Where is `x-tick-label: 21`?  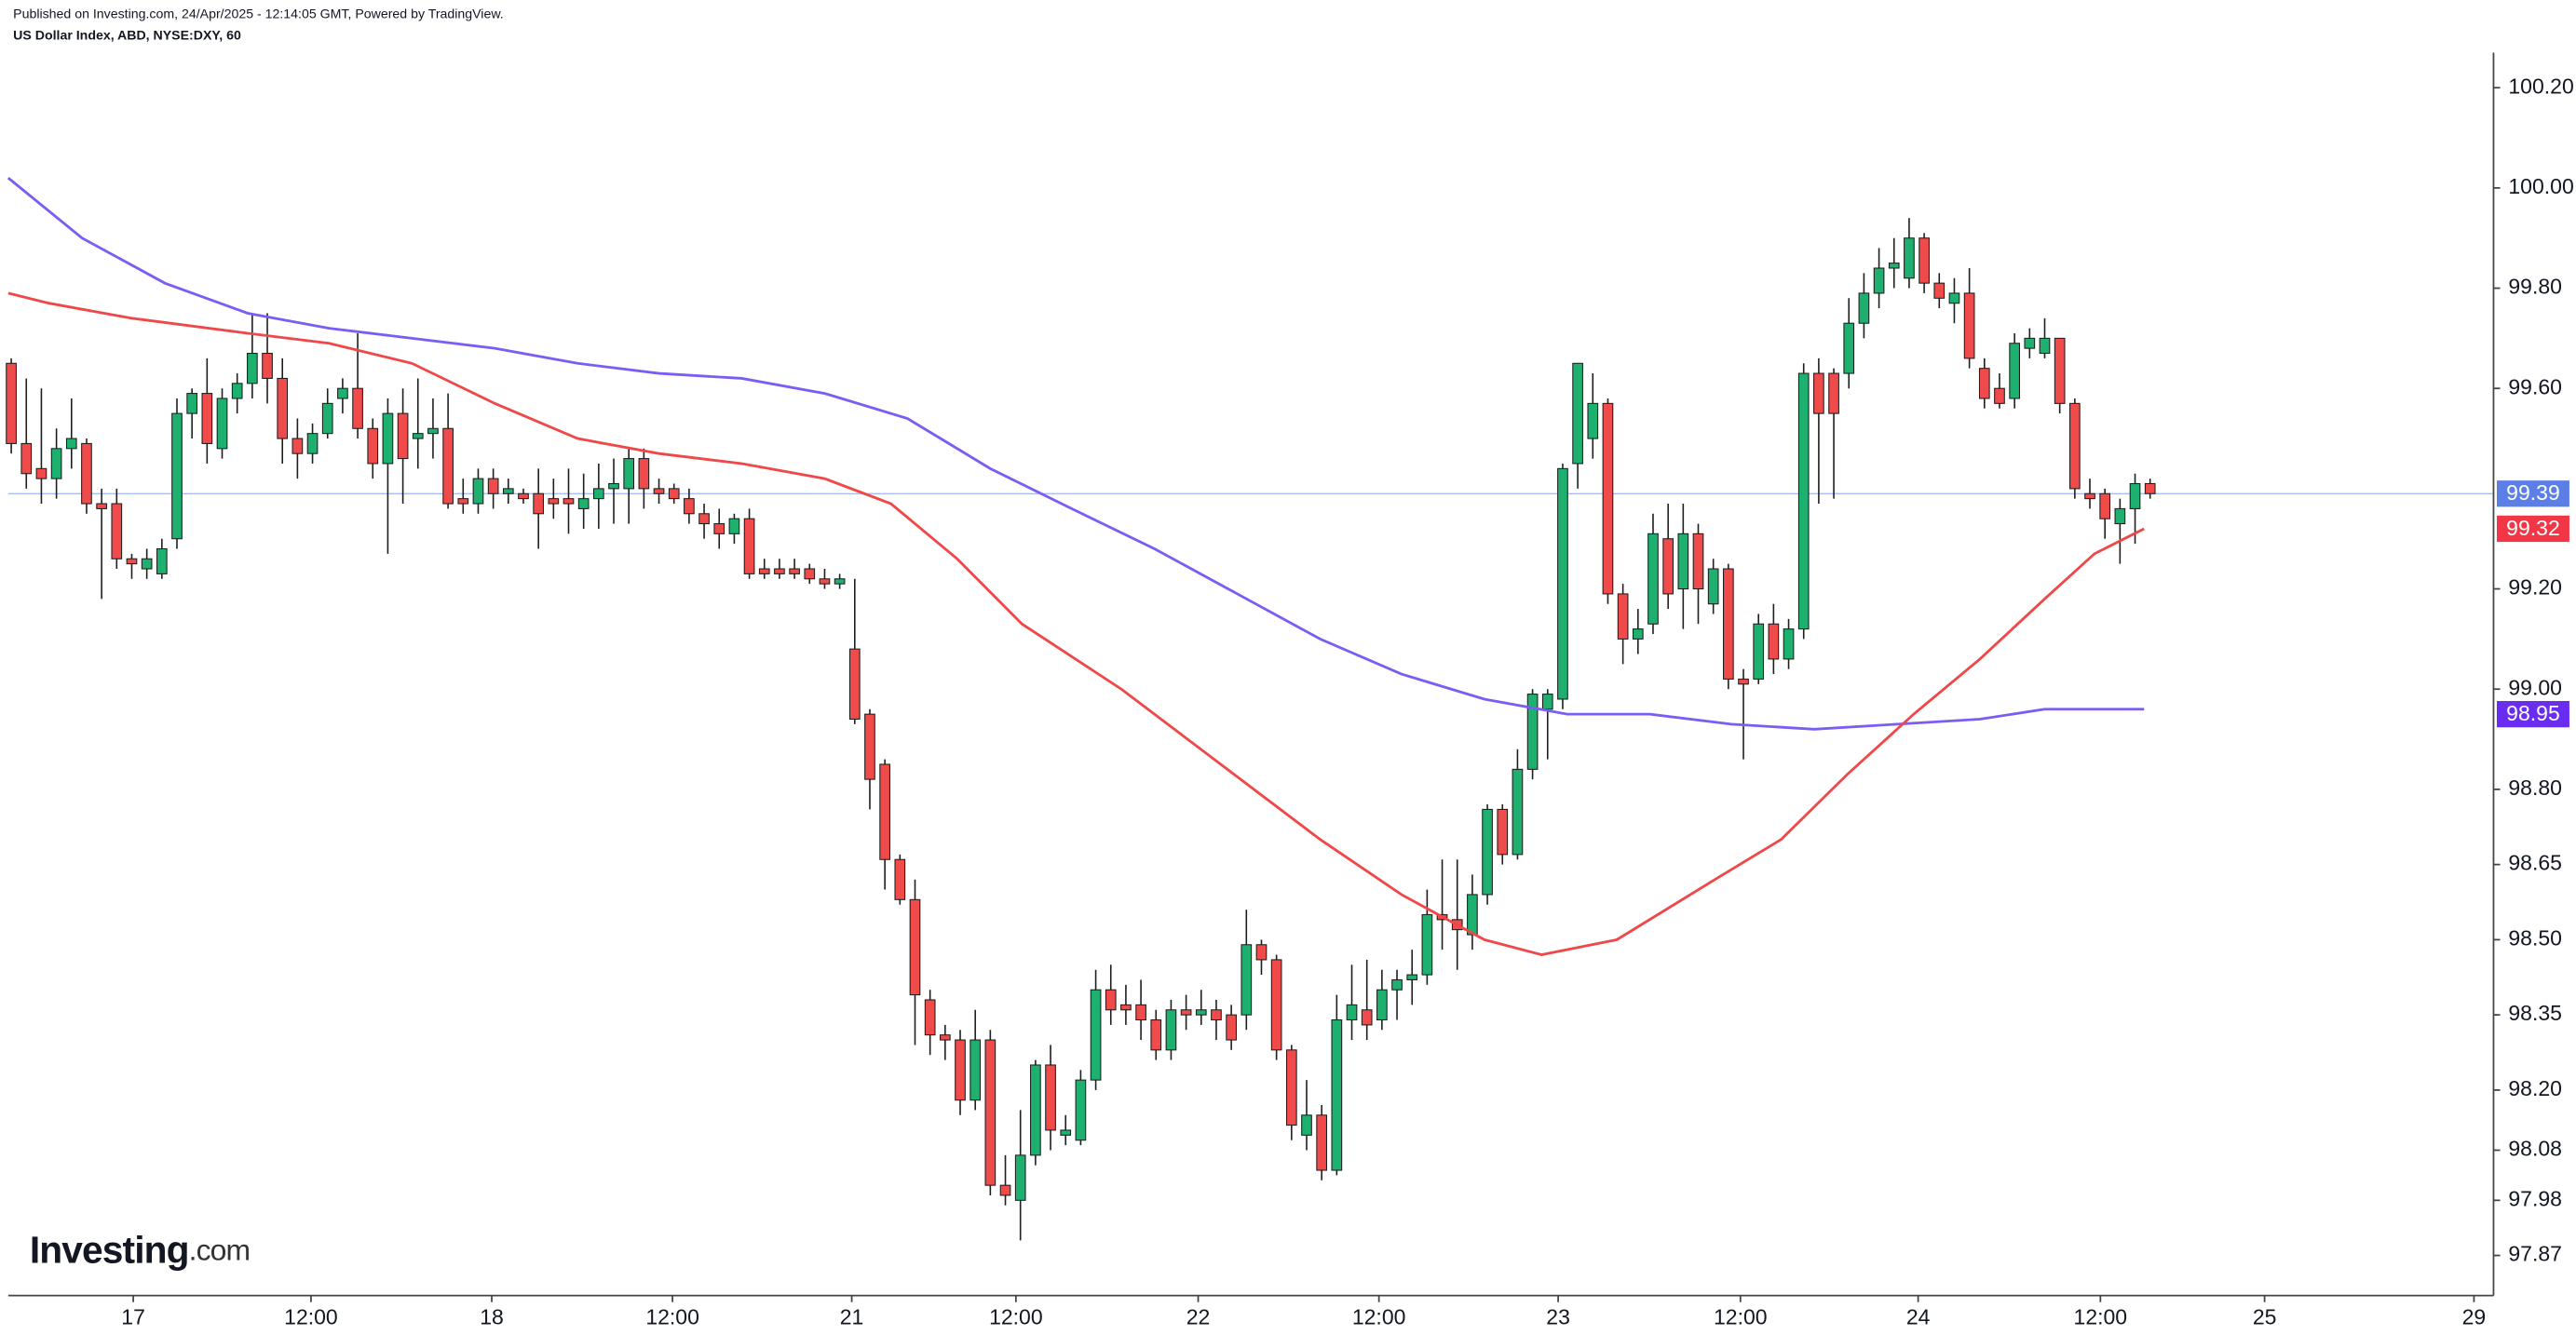
x-tick-label: 21 is located at coordinates (852, 1316).